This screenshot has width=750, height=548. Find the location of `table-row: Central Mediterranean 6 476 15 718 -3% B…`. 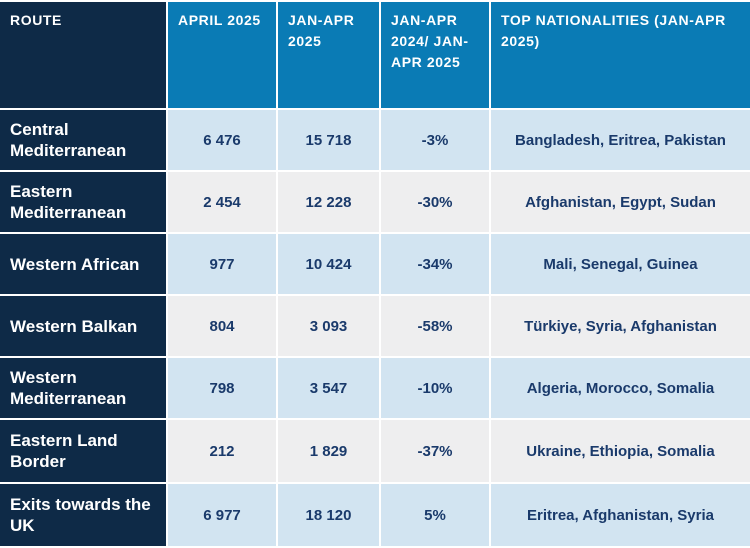

table-row: Central Mediterranean 6 476 15 718 -3% B… is located at coordinates (375, 140).